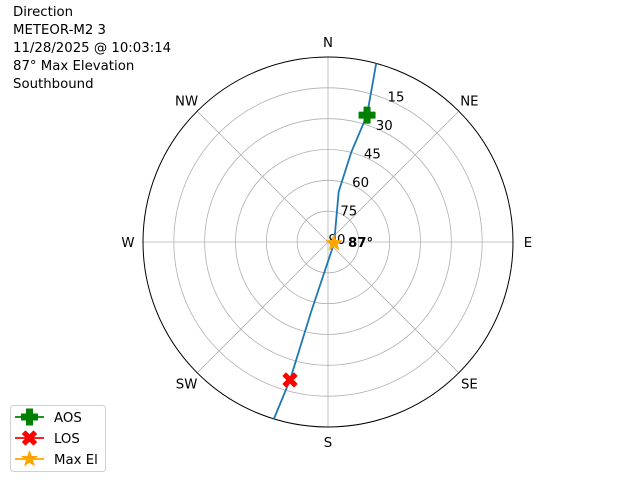  Describe the element at coordinates (469, 384) in the screenshot. I see `compass-label-se: SE` at that location.